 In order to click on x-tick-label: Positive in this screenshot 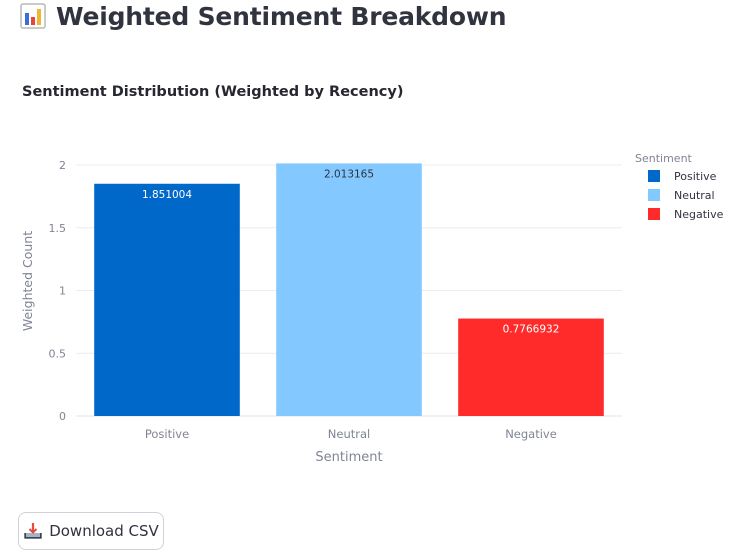, I will do `click(167, 434)`.